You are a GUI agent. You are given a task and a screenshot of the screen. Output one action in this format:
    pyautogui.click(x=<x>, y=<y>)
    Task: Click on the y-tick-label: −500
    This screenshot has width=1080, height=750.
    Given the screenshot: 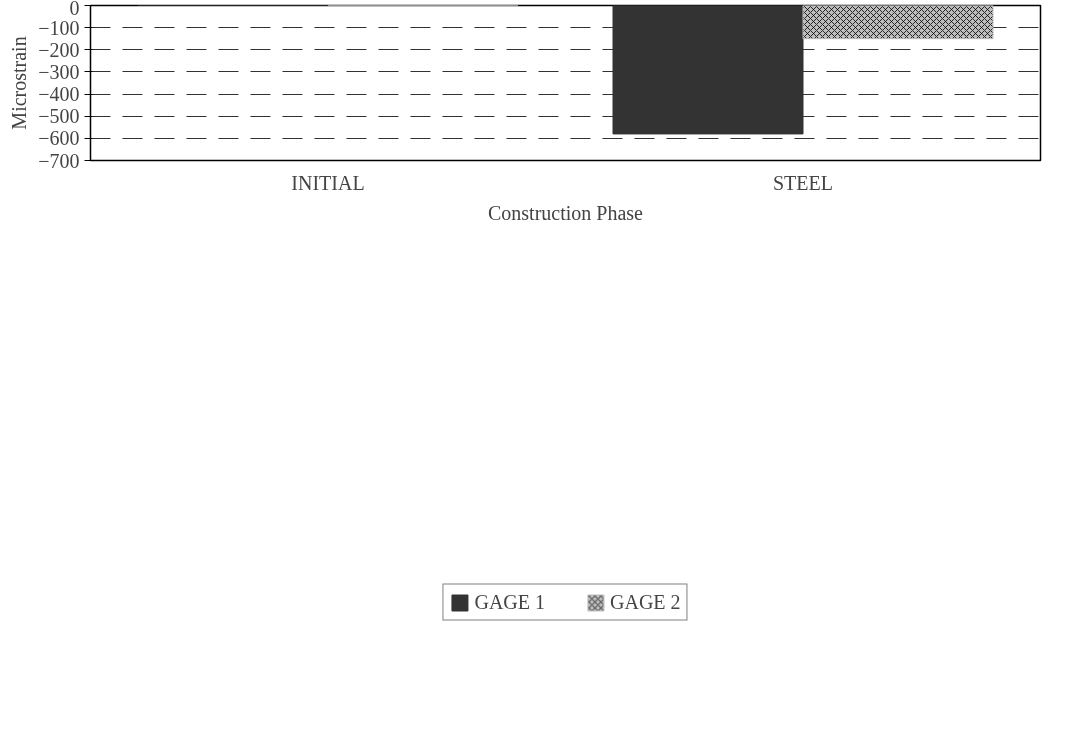 What is the action you would take?
    pyautogui.click(x=59, y=116)
    